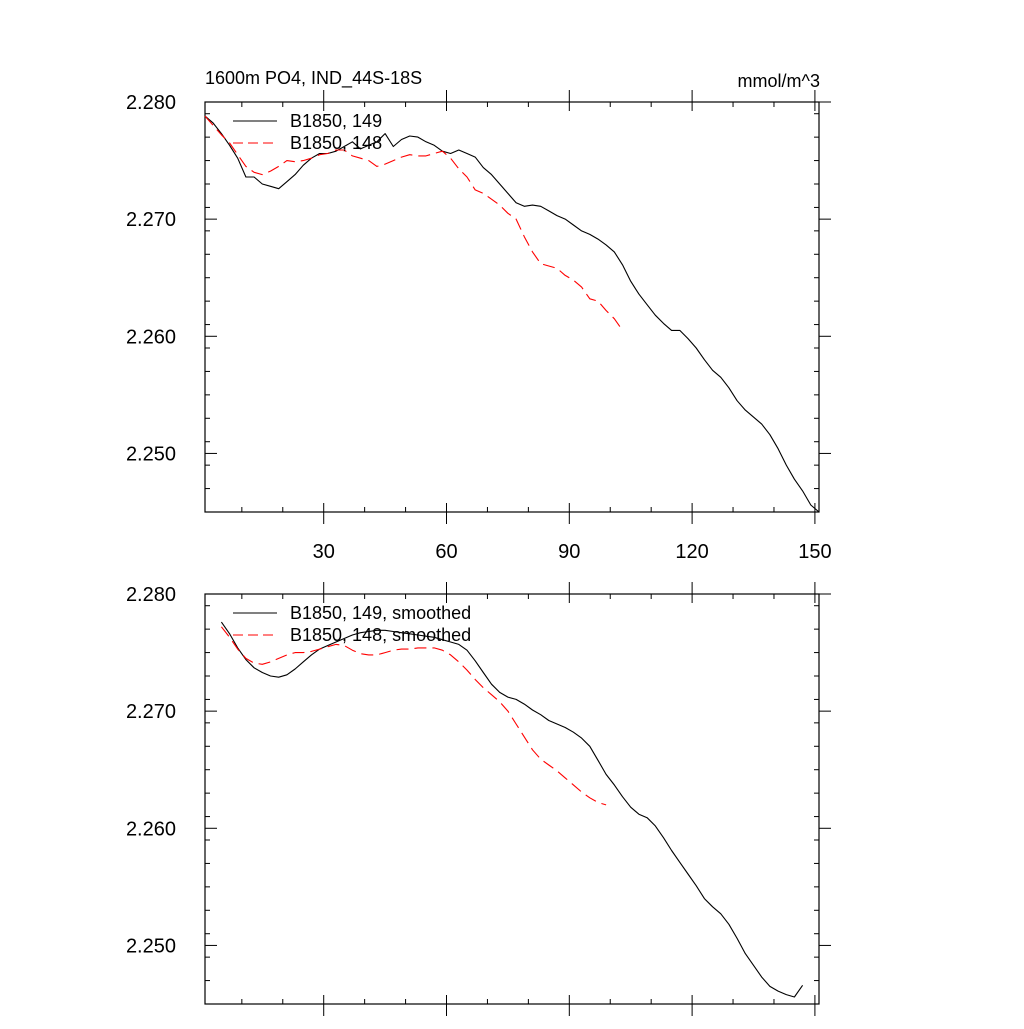 The image size is (1024, 1029). Describe the element at coordinates (380, 613) in the screenshot. I see `legend-entry-0: B1850, 149, smoothed` at that location.